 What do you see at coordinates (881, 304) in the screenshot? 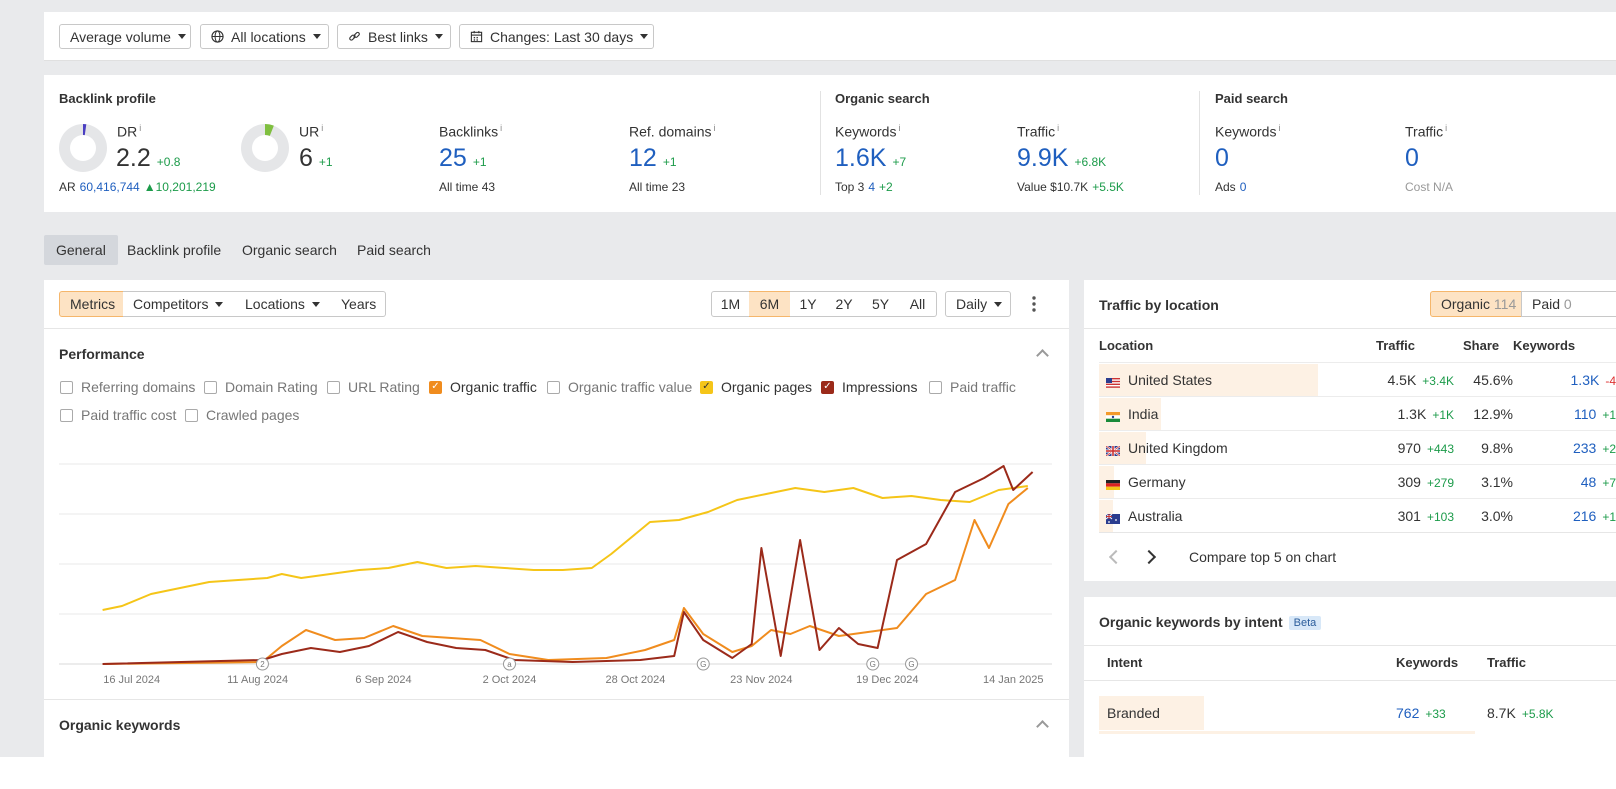
I see `range-5y-button: 5Y` at bounding box center [881, 304].